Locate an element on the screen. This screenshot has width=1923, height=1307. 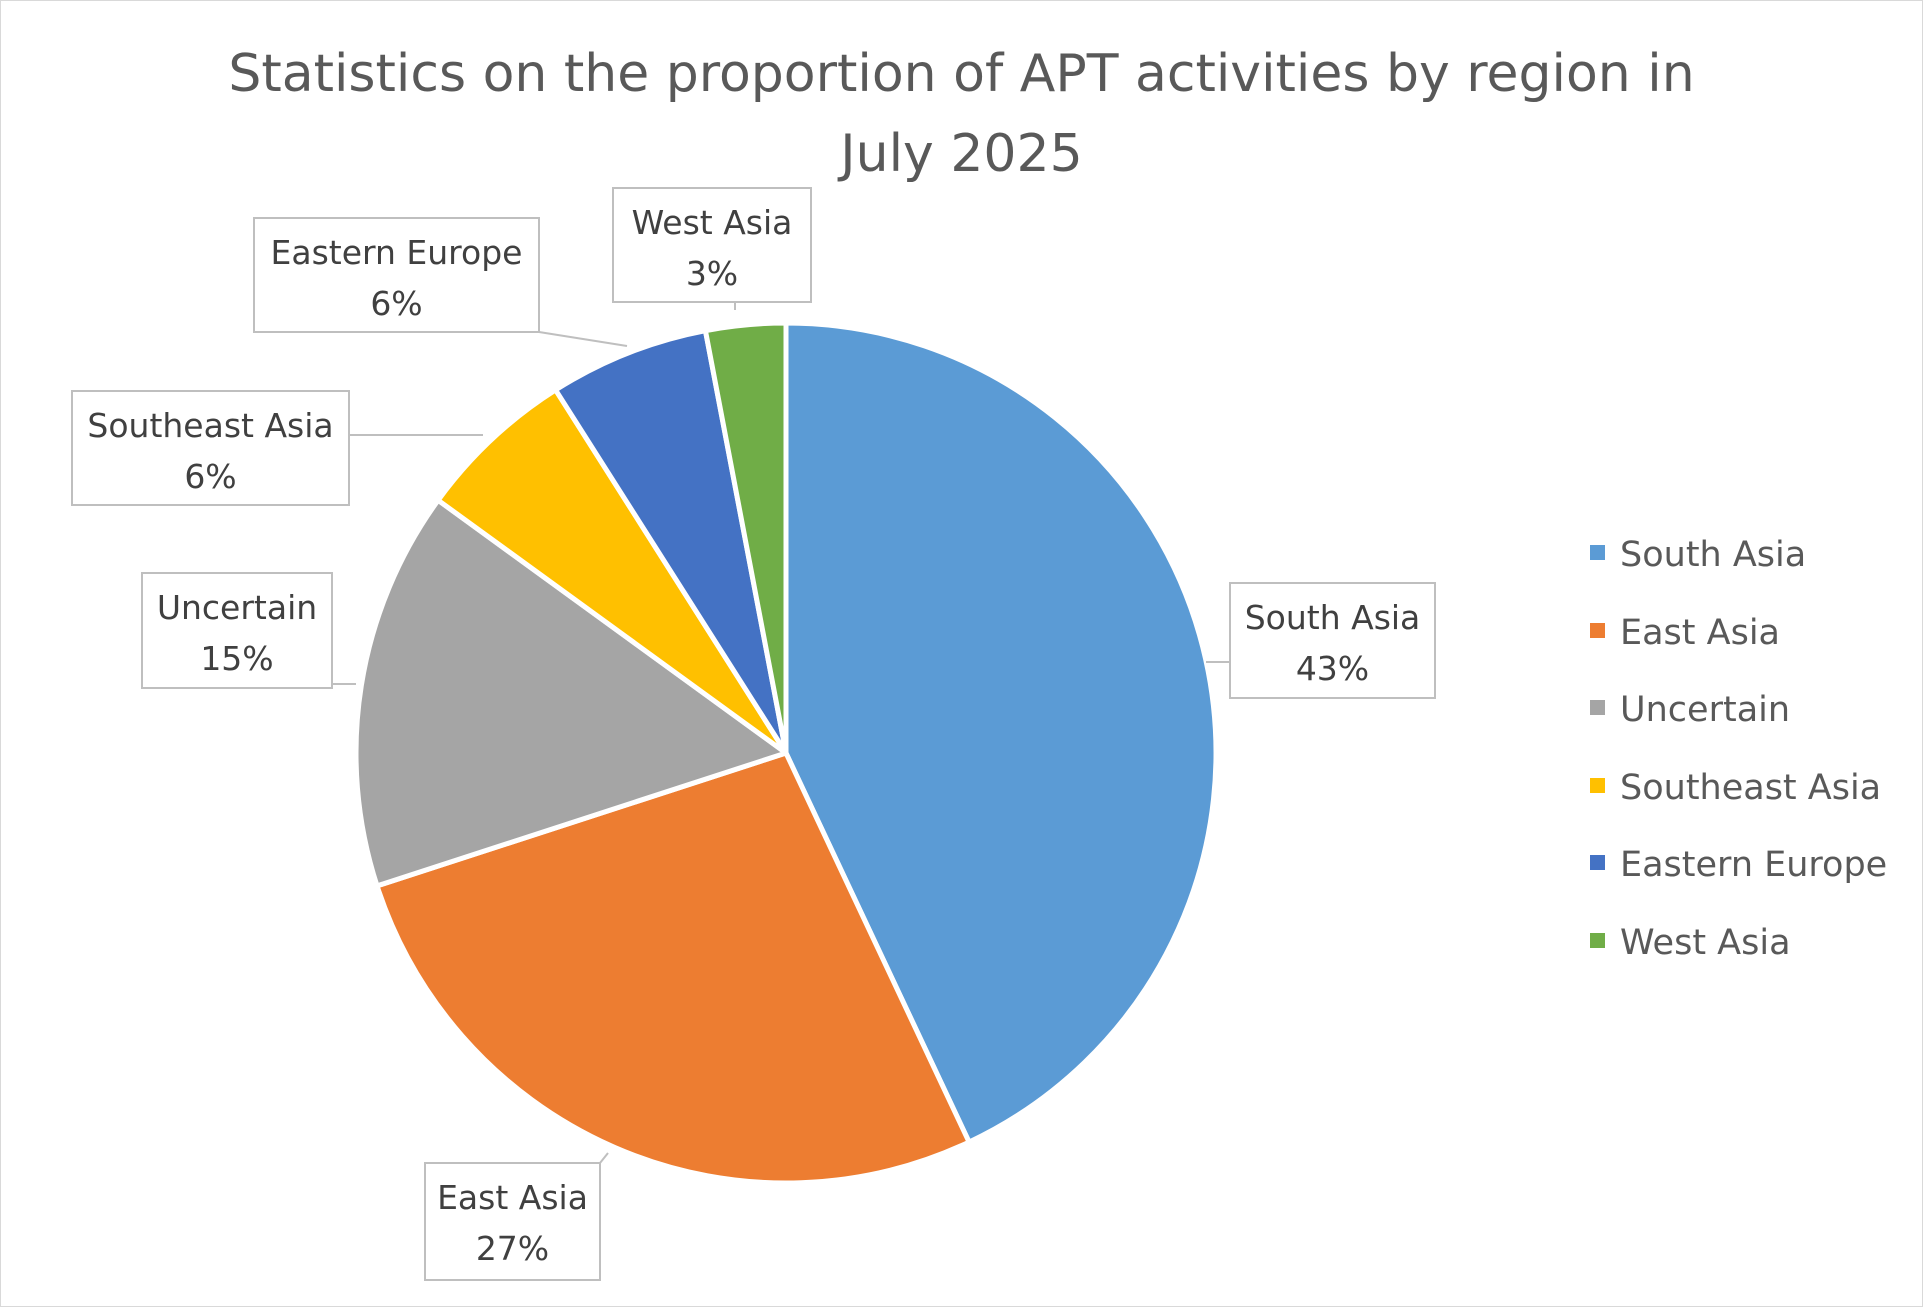
legend-swatch-eastern-europe is located at coordinates (1597, 862).